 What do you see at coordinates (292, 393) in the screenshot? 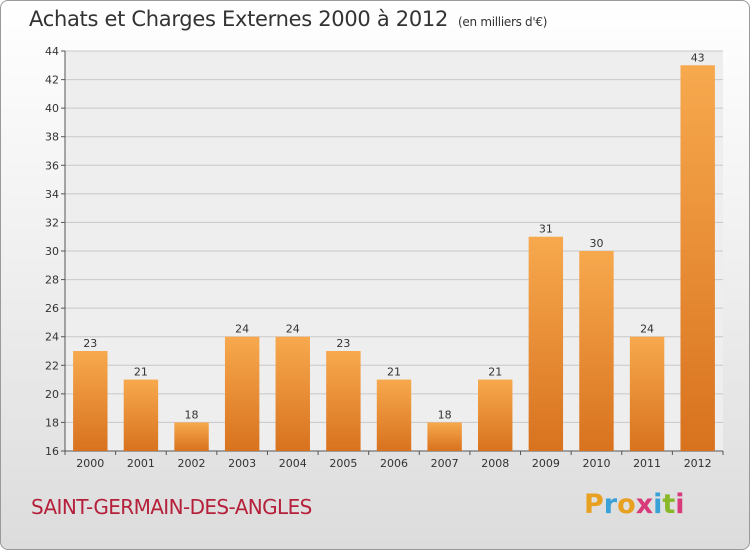
I see `bar-2004` at bounding box center [292, 393].